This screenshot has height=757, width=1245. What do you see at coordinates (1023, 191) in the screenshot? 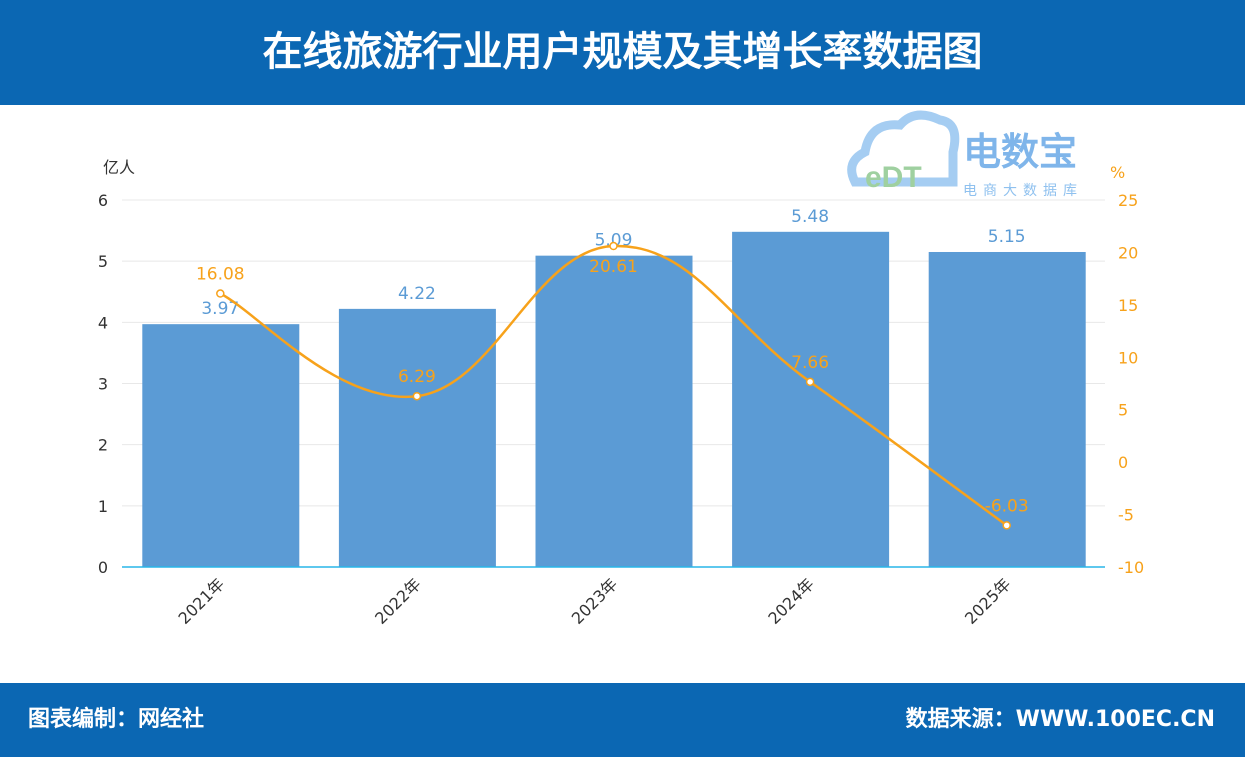
I see `logo-subtext: 电商大数据库` at bounding box center [1023, 191].